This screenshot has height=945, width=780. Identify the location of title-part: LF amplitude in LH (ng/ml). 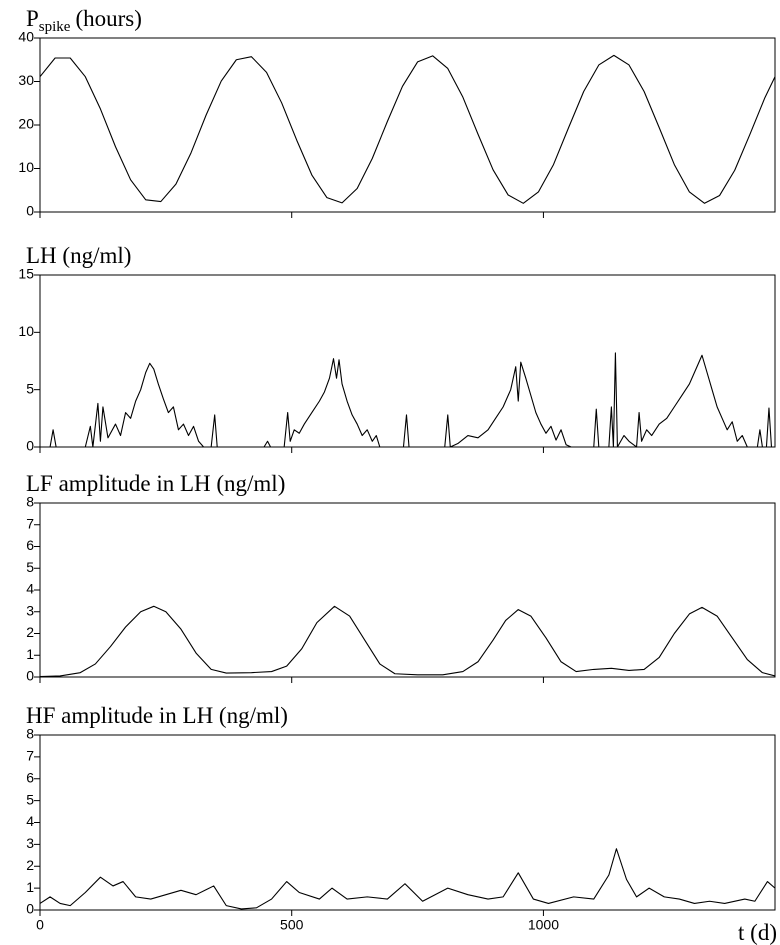
(155, 483).